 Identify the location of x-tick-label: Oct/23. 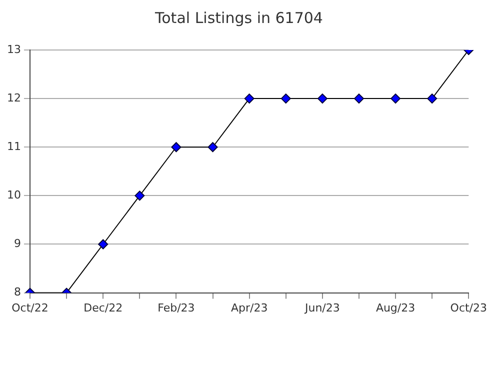
(469, 307).